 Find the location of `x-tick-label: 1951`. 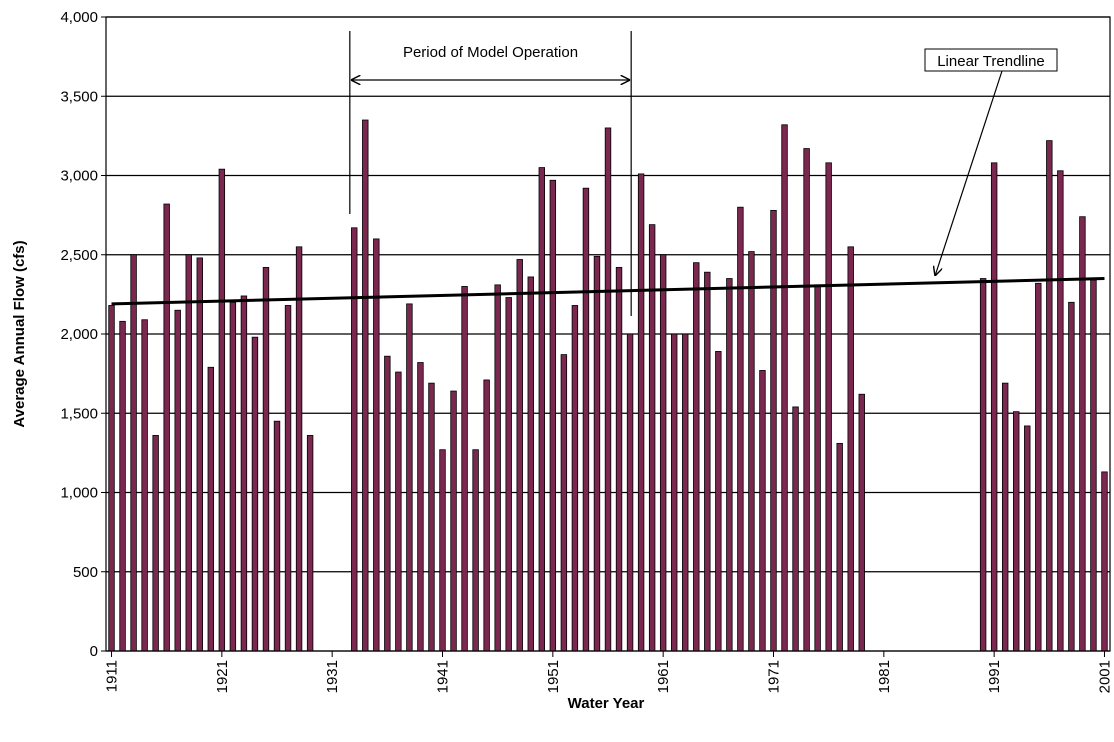

x-tick-label: 1951 is located at coordinates (553, 676).